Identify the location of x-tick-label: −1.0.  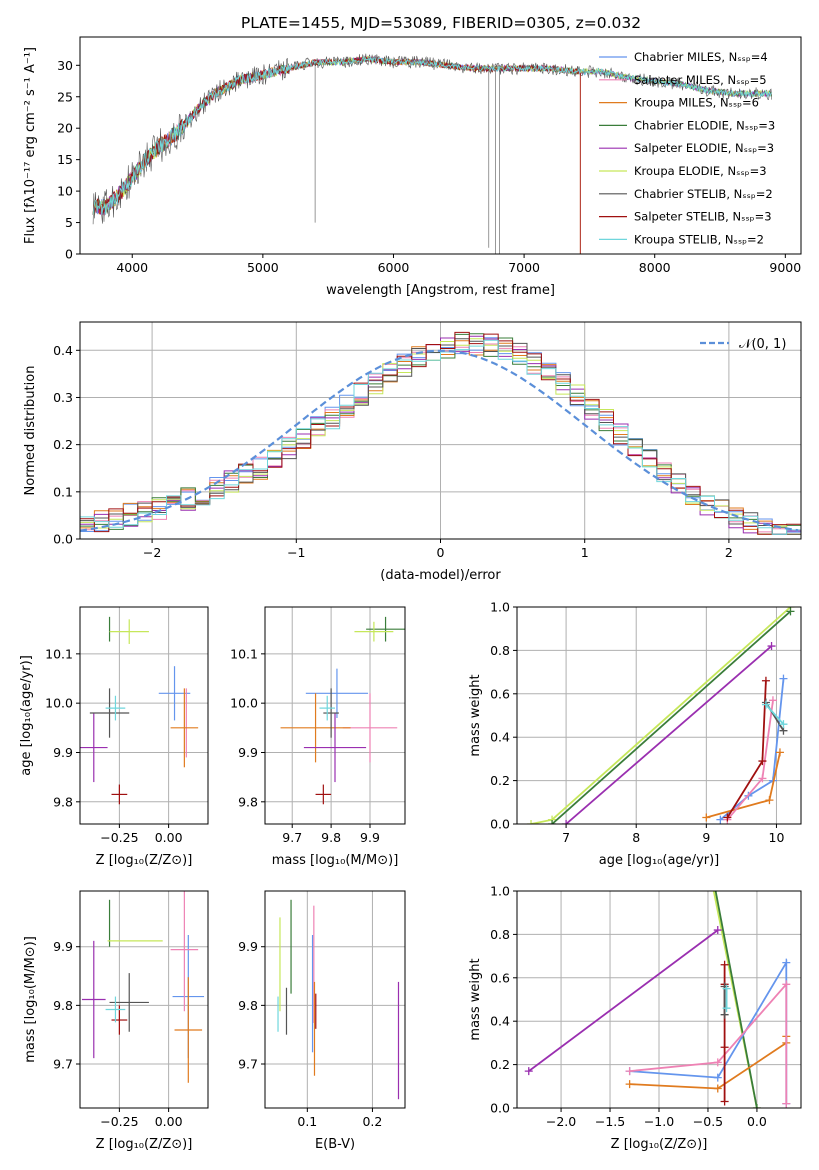
(659, 1121).